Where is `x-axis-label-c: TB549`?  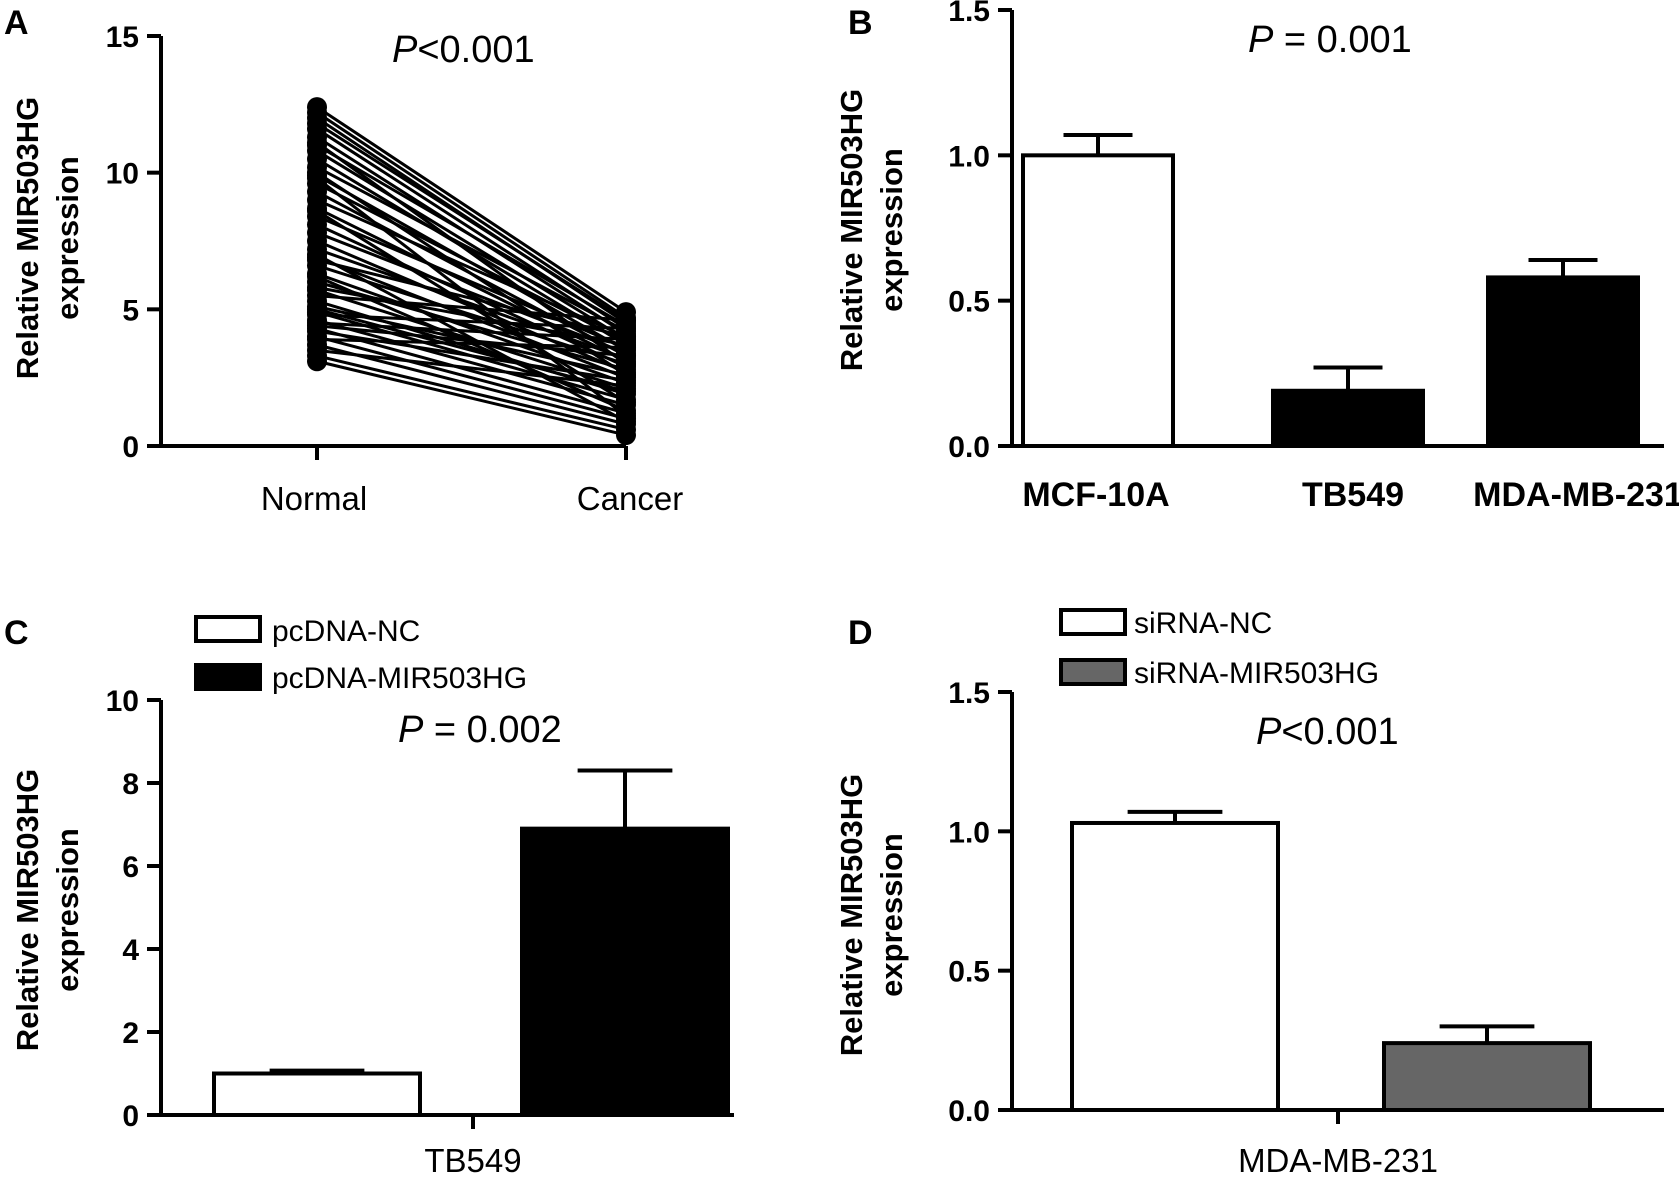
x-axis-label-c: TB549 is located at coordinates (472, 1160).